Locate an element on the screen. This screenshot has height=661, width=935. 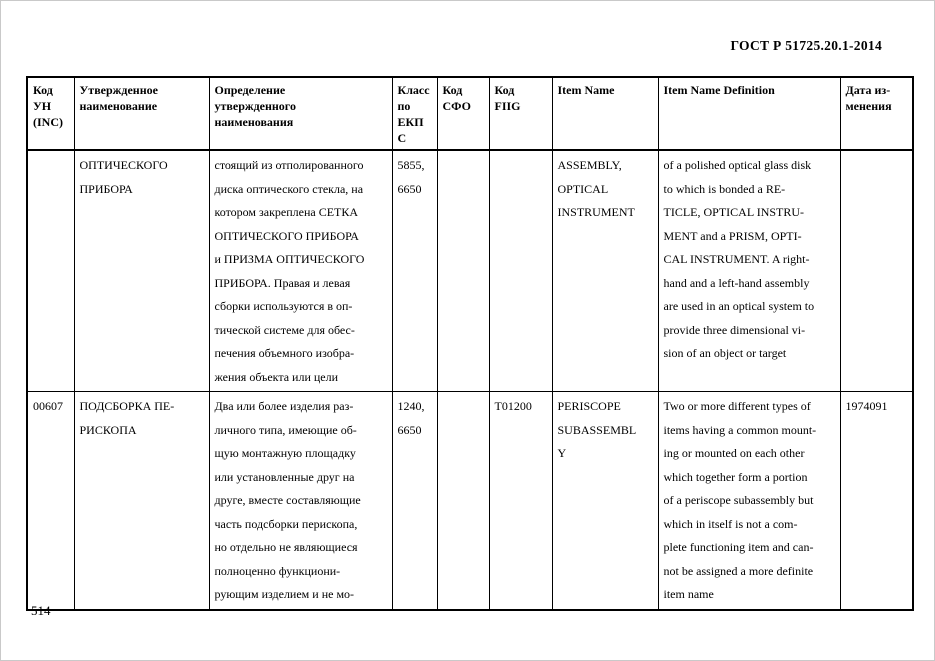
cell-ekps-class: 5855, 6650 is located at coordinates (414, 270).